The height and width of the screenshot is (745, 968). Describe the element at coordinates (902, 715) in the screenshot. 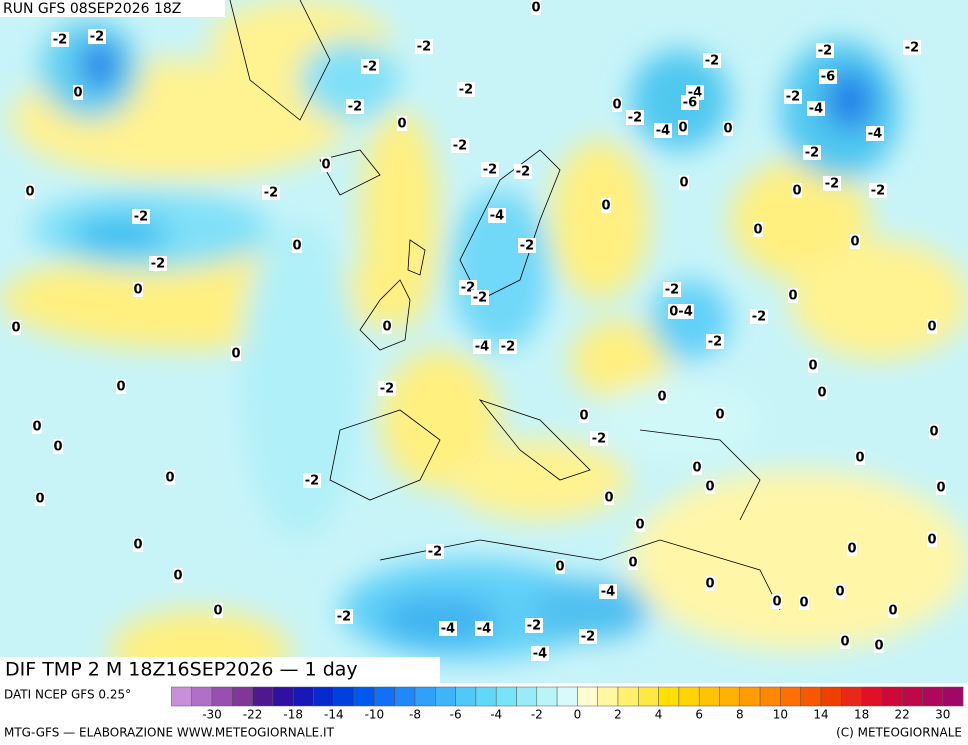

I see `legend-tick-label: 22` at that location.